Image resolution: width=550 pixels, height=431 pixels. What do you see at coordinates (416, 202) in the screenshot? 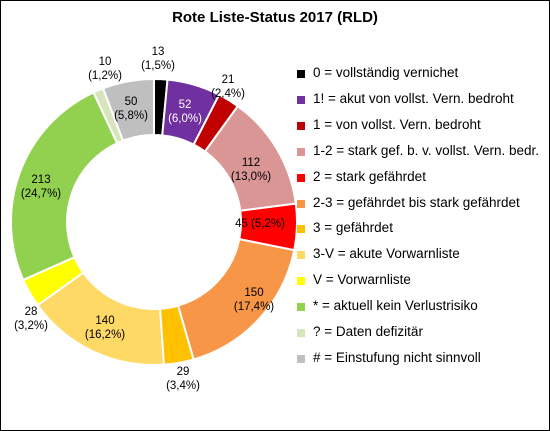
I see `legend-label: 2-3 = gefährdet bis stark gefährdet` at bounding box center [416, 202].